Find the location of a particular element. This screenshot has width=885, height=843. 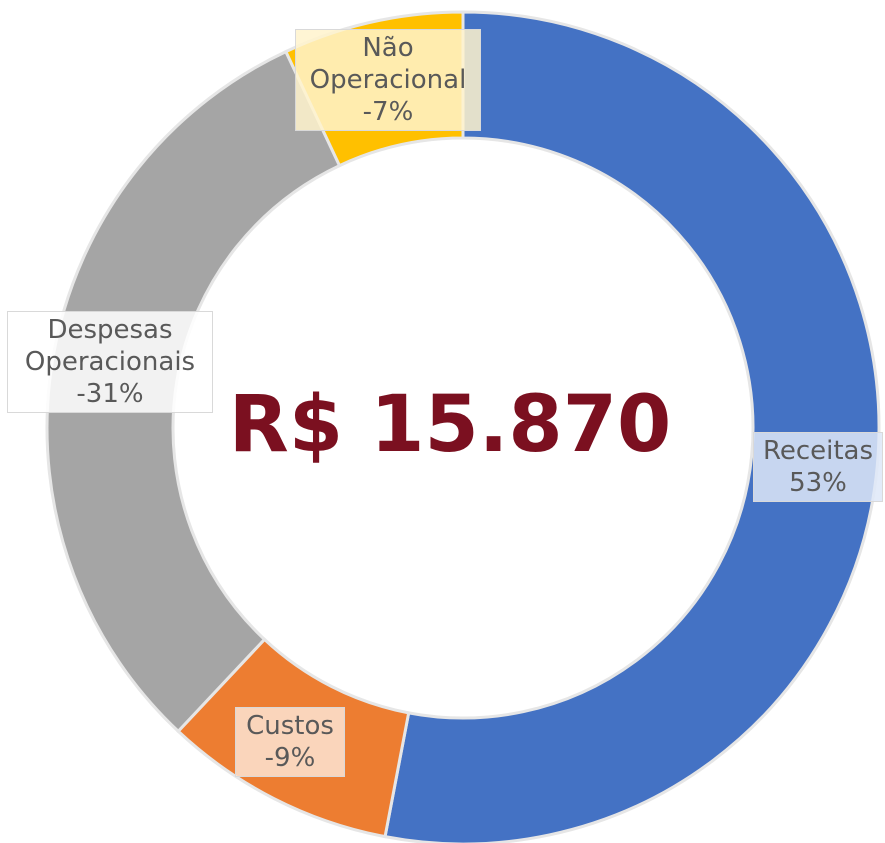

label-value: 53% is located at coordinates (818, 483).